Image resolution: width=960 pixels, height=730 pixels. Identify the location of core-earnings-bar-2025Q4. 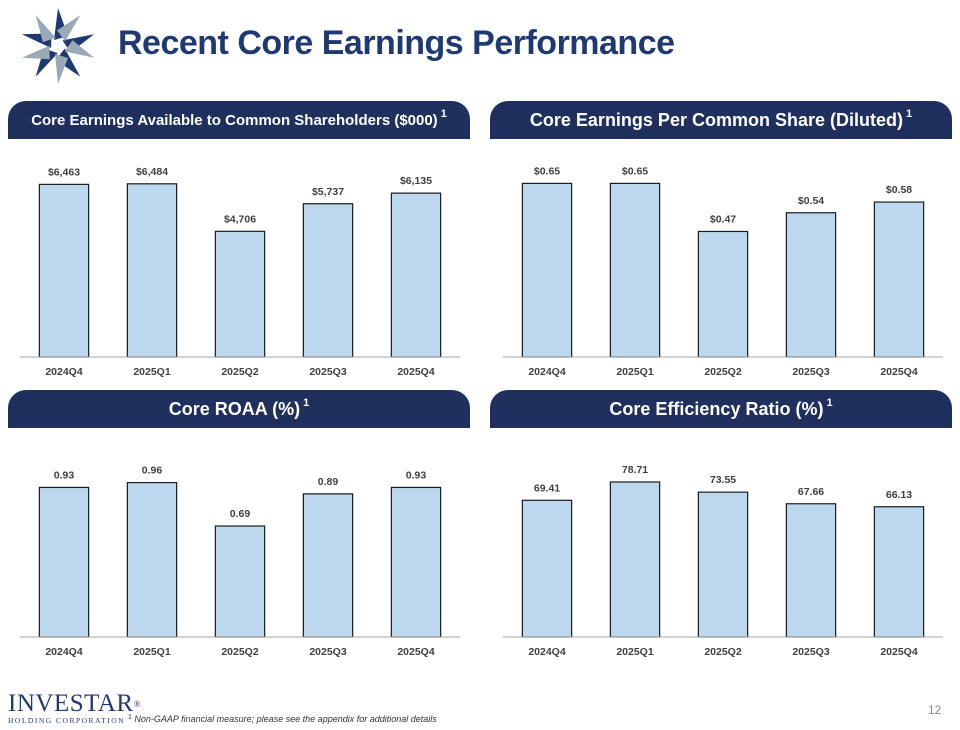
(416, 275).